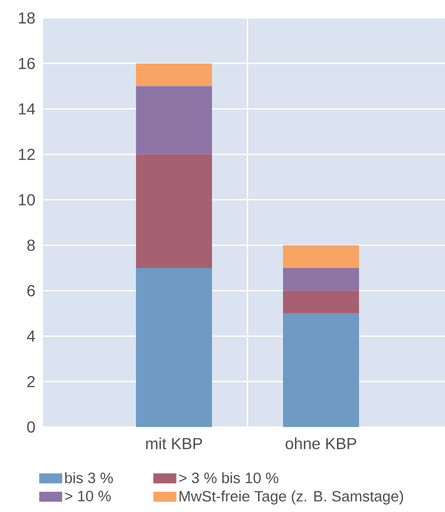 Image resolution: width=445 pixels, height=512 pixels. Describe the element at coordinates (87, 496) in the screenshot. I see `legend-label: > 10 %` at that location.